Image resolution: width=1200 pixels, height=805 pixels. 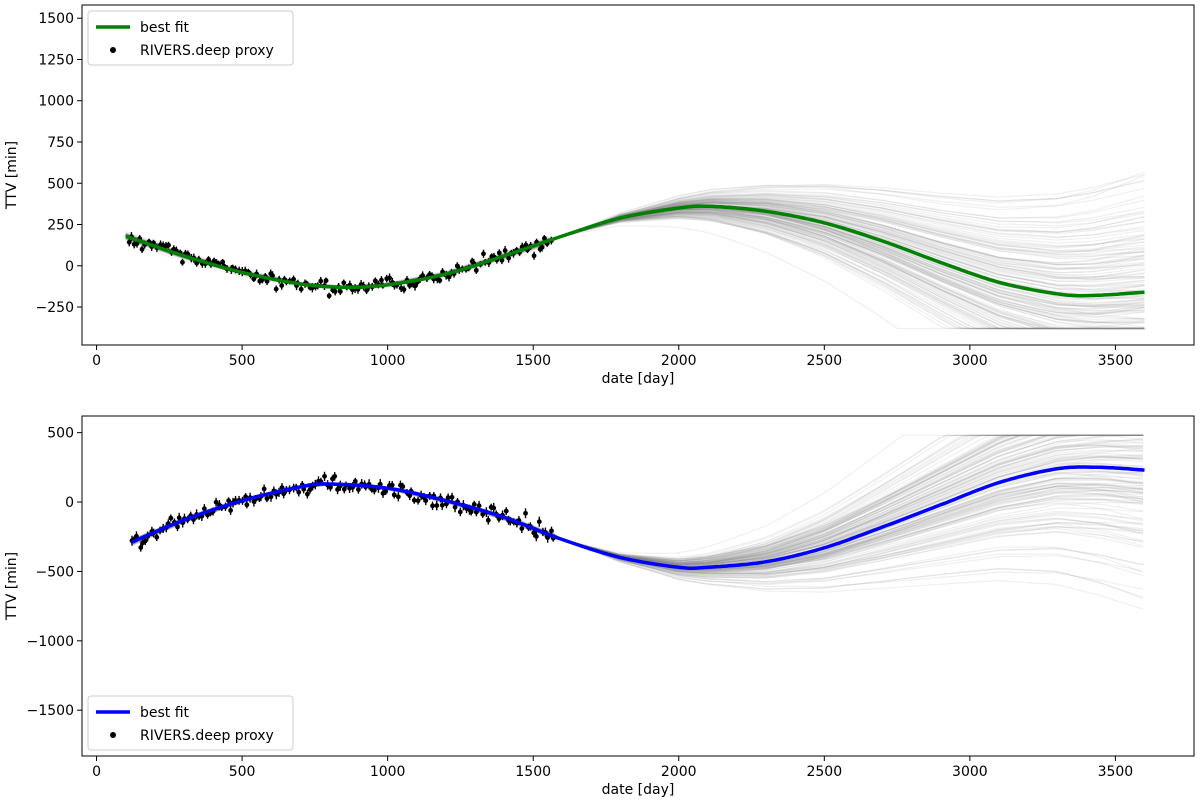 What do you see at coordinates (55, 308) in the screenshot?
I see `y-tick-label: −250` at bounding box center [55, 308].